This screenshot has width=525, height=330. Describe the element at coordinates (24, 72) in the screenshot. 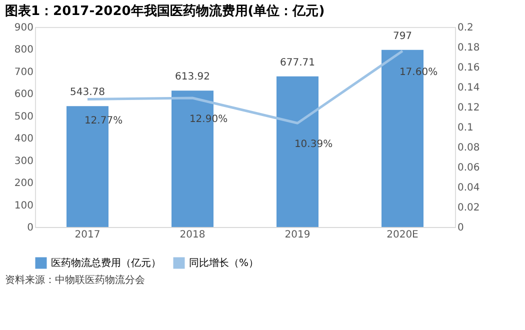

I see `y-tick-label: 700` at that location.